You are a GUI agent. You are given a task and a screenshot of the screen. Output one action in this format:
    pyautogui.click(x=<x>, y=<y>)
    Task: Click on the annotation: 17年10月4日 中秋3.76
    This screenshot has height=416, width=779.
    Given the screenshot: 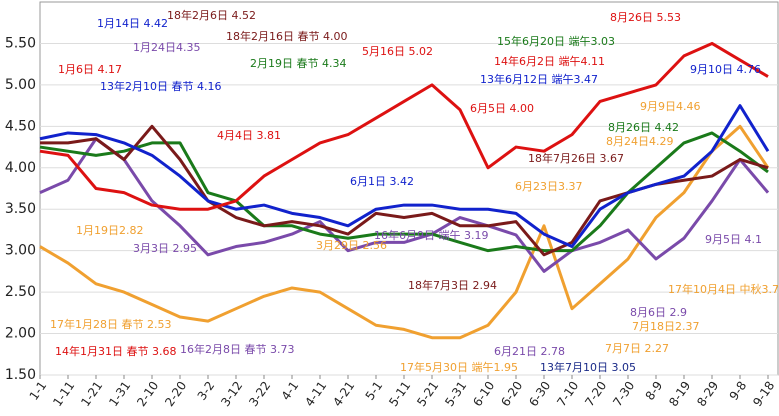 What is the action you would take?
    pyautogui.click(x=723, y=289)
    